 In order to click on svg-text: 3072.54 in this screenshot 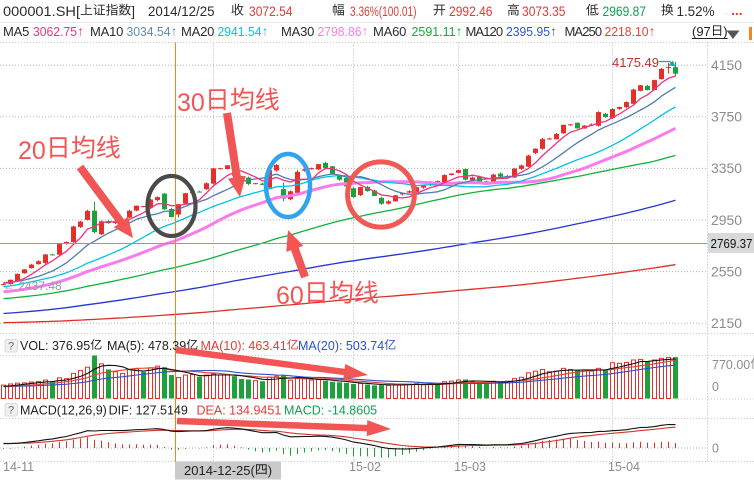, I will do `click(271, 11)`.